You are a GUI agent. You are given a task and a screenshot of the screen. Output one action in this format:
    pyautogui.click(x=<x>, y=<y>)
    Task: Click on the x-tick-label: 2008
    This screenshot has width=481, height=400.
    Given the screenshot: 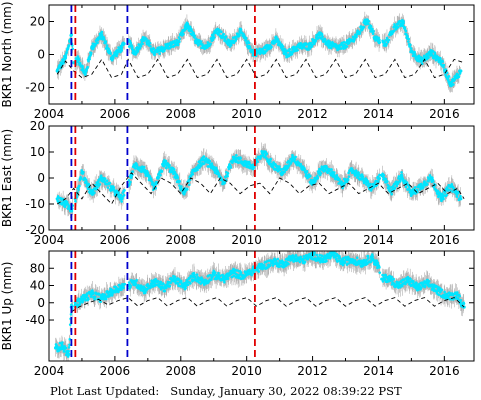 What is the action you would take?
    pyautogui.click(x=181, y=240)
    